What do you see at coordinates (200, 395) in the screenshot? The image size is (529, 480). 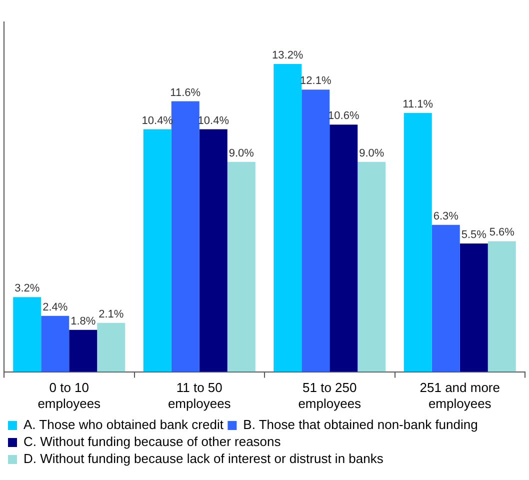 I see `x-tick-label: 11 to 50 employees` at bounding box center [200, 395].